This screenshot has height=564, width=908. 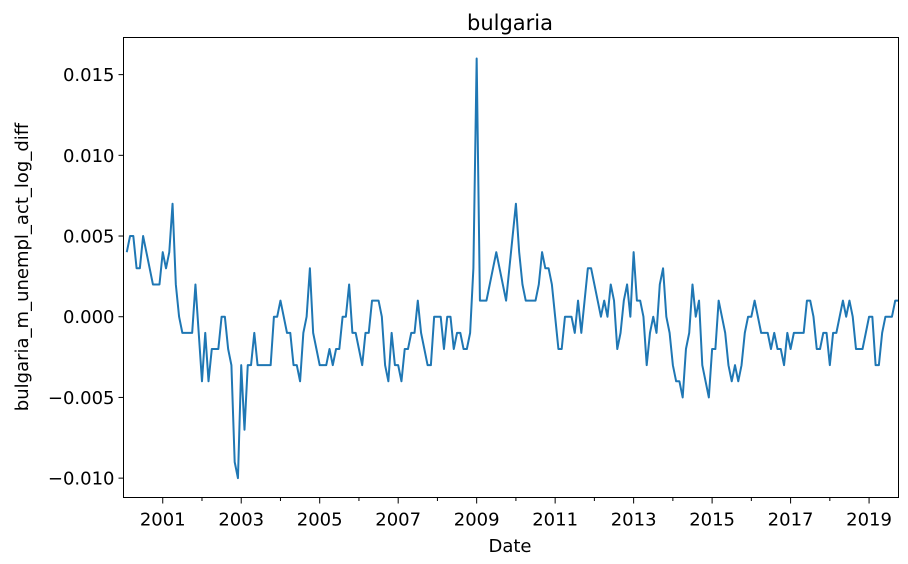 What do you see at coordinates (89, 75) in the screenshot?
I see `y-tick-label: 0.015` at bounding box center [89, 75].